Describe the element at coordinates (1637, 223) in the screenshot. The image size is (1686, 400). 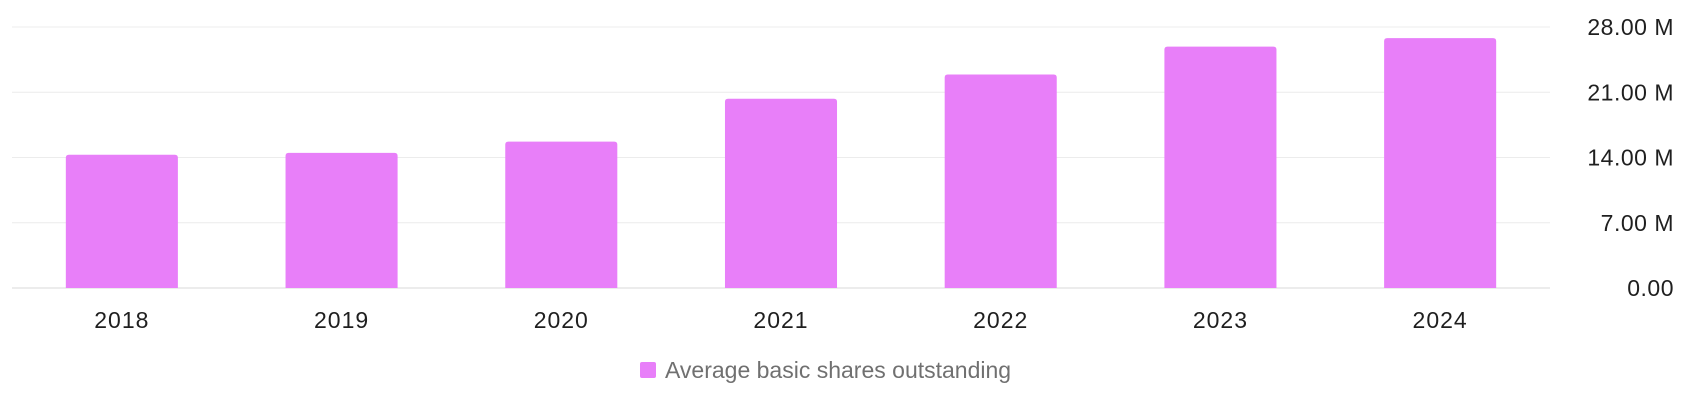
I see `y-tick-label: 7.00 M` at that location.